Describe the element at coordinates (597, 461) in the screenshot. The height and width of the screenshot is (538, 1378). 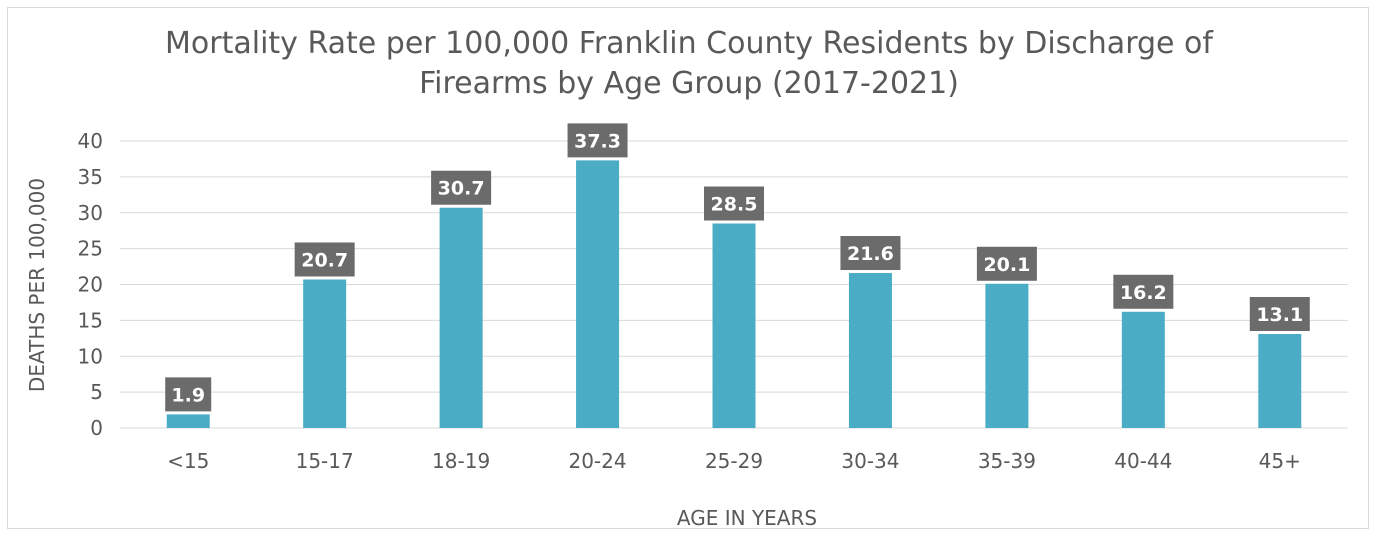
I see `x-tick-label: 20-24` at that location.